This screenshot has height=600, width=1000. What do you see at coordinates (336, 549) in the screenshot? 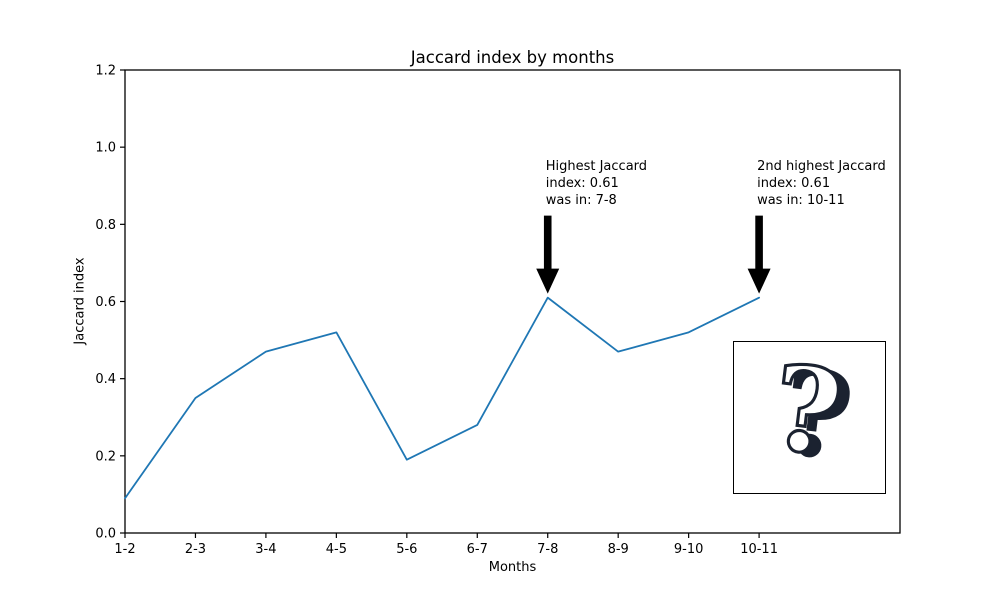
I see `x-tick-label: 4-5` at bounding box center [336, 549].